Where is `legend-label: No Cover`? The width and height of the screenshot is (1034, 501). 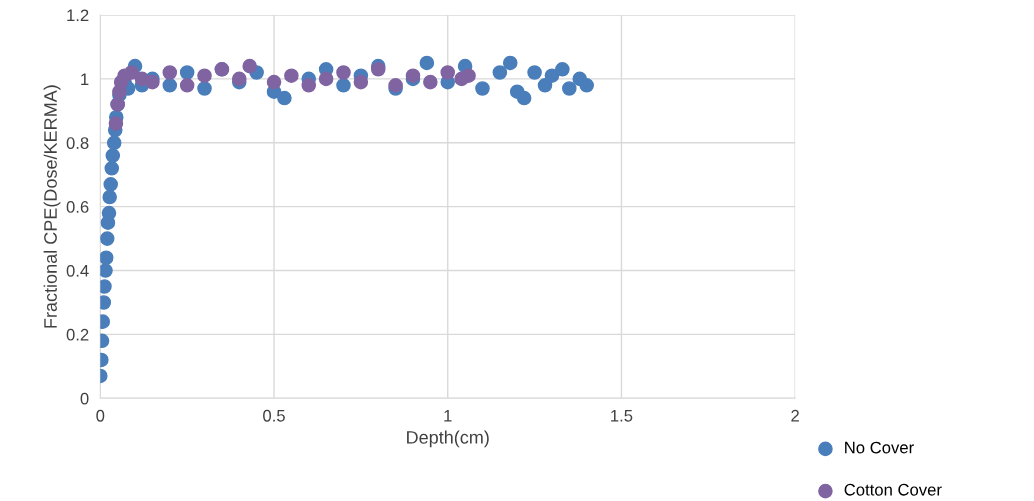 legend-label: No Cover is located at coordinates (879, 447).